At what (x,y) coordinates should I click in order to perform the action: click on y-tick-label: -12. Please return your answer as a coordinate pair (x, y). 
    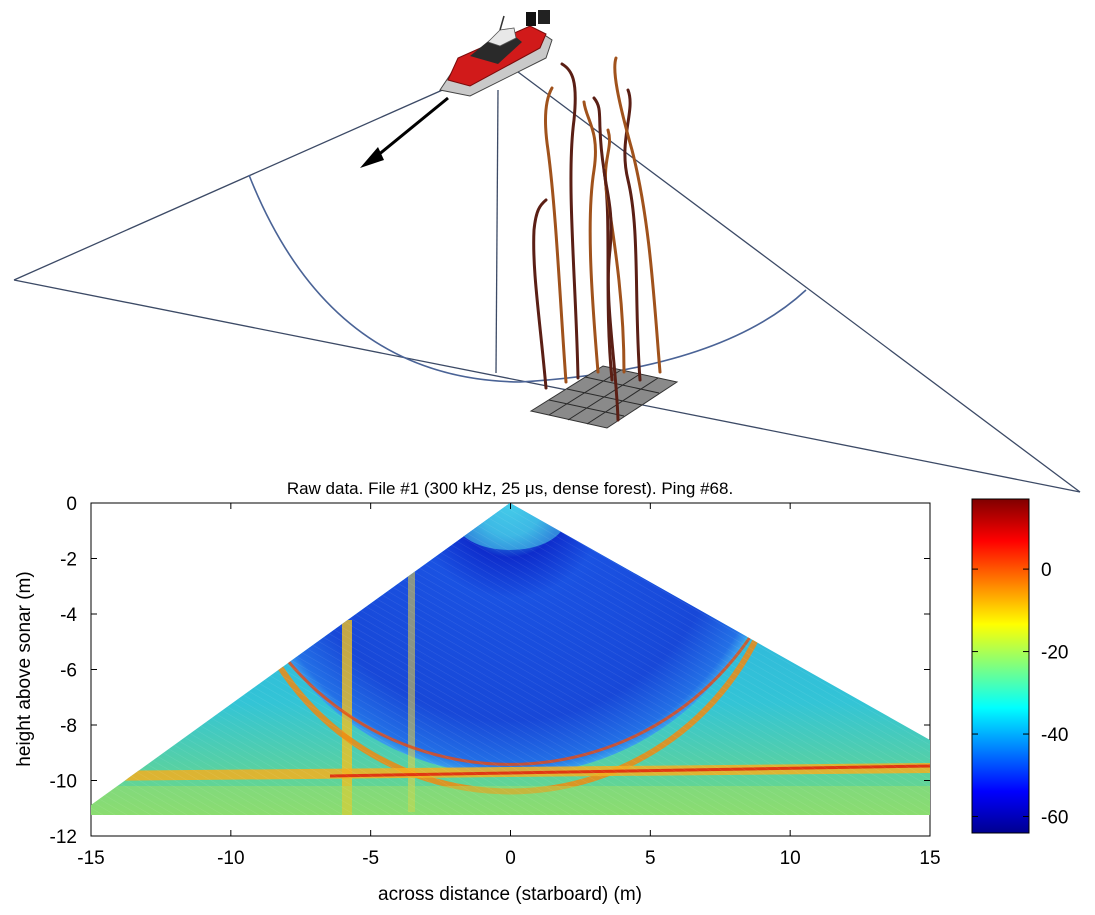
    Looking at the image, I should click on (63, 837).